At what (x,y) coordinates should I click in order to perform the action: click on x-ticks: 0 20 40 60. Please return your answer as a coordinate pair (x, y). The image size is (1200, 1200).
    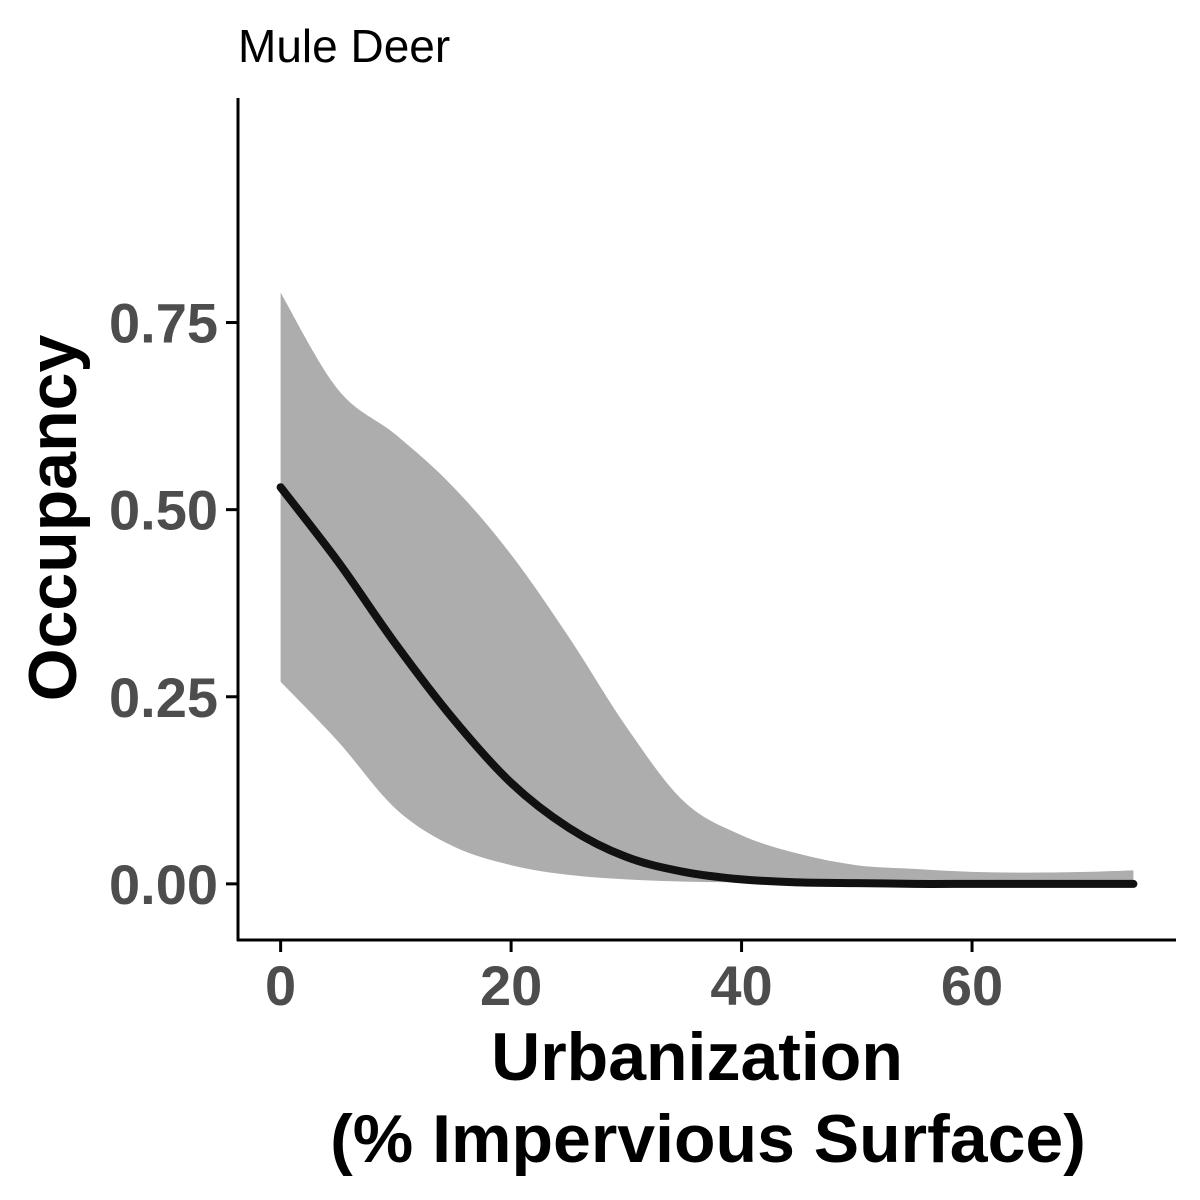
    Looking at the image, I should click on (634, 978).